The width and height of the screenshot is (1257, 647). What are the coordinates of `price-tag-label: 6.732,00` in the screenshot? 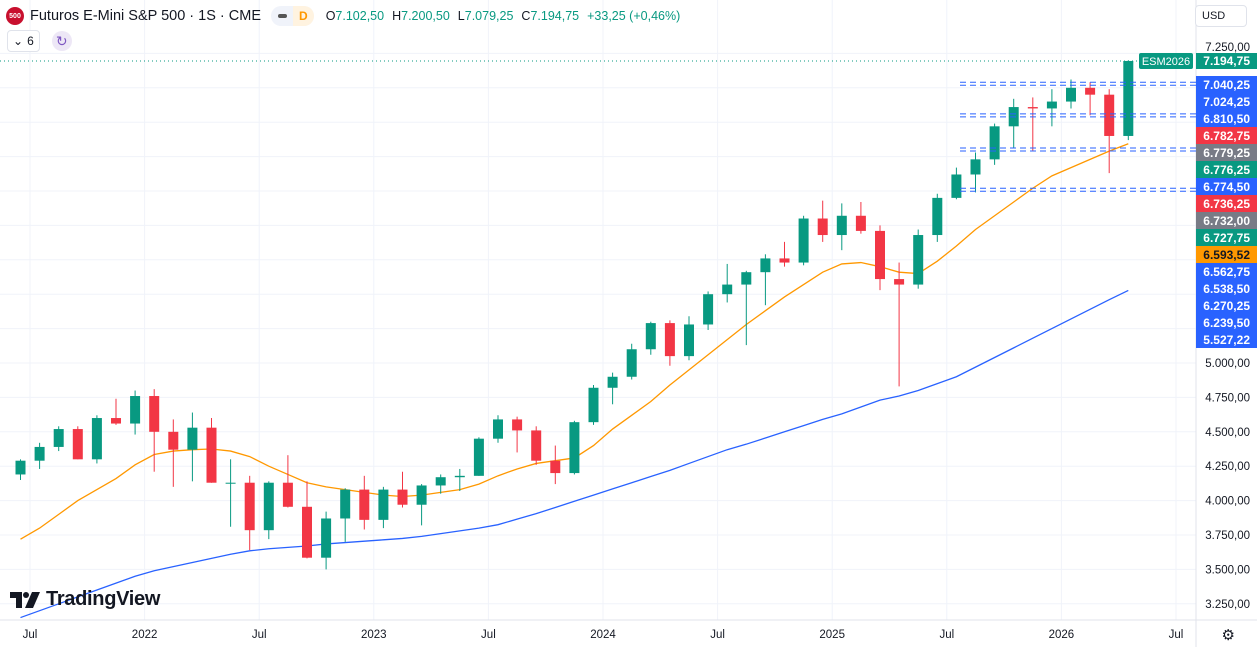 It's located at (1226, 221).